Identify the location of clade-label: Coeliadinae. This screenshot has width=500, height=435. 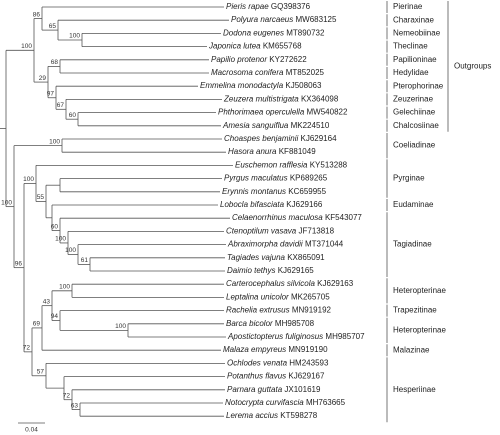
(414, 145).